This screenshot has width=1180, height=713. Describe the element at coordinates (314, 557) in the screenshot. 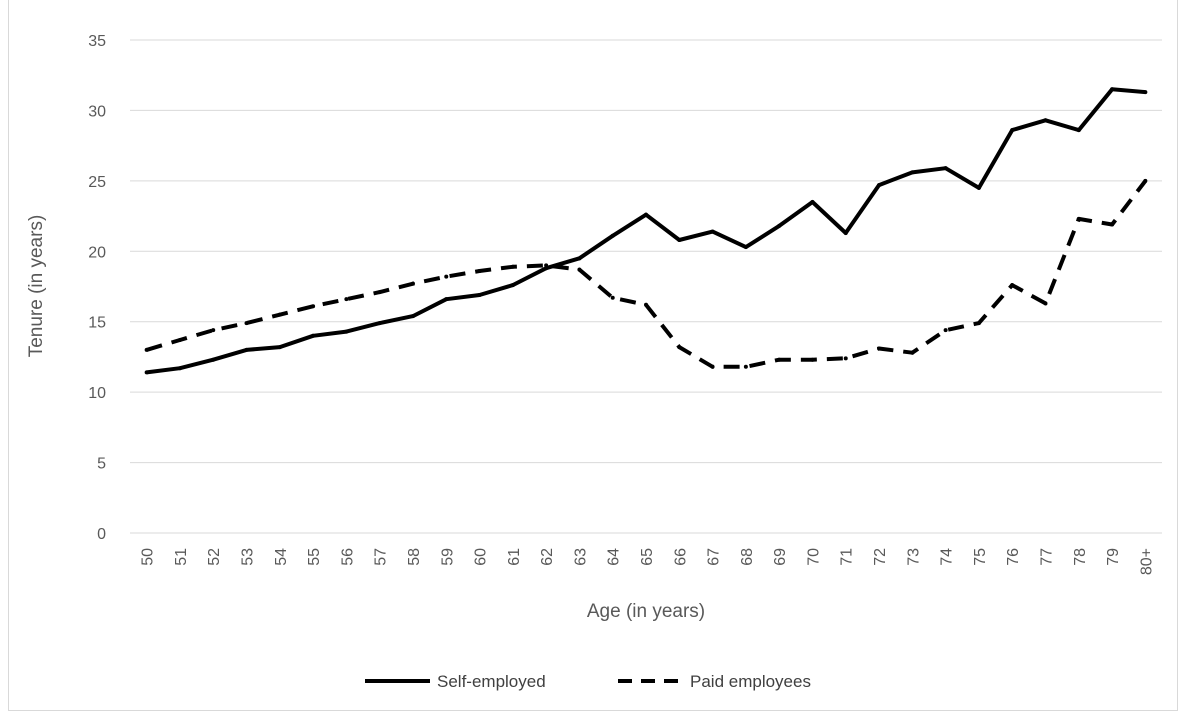

I see `x-tick-label: 55` at that location.